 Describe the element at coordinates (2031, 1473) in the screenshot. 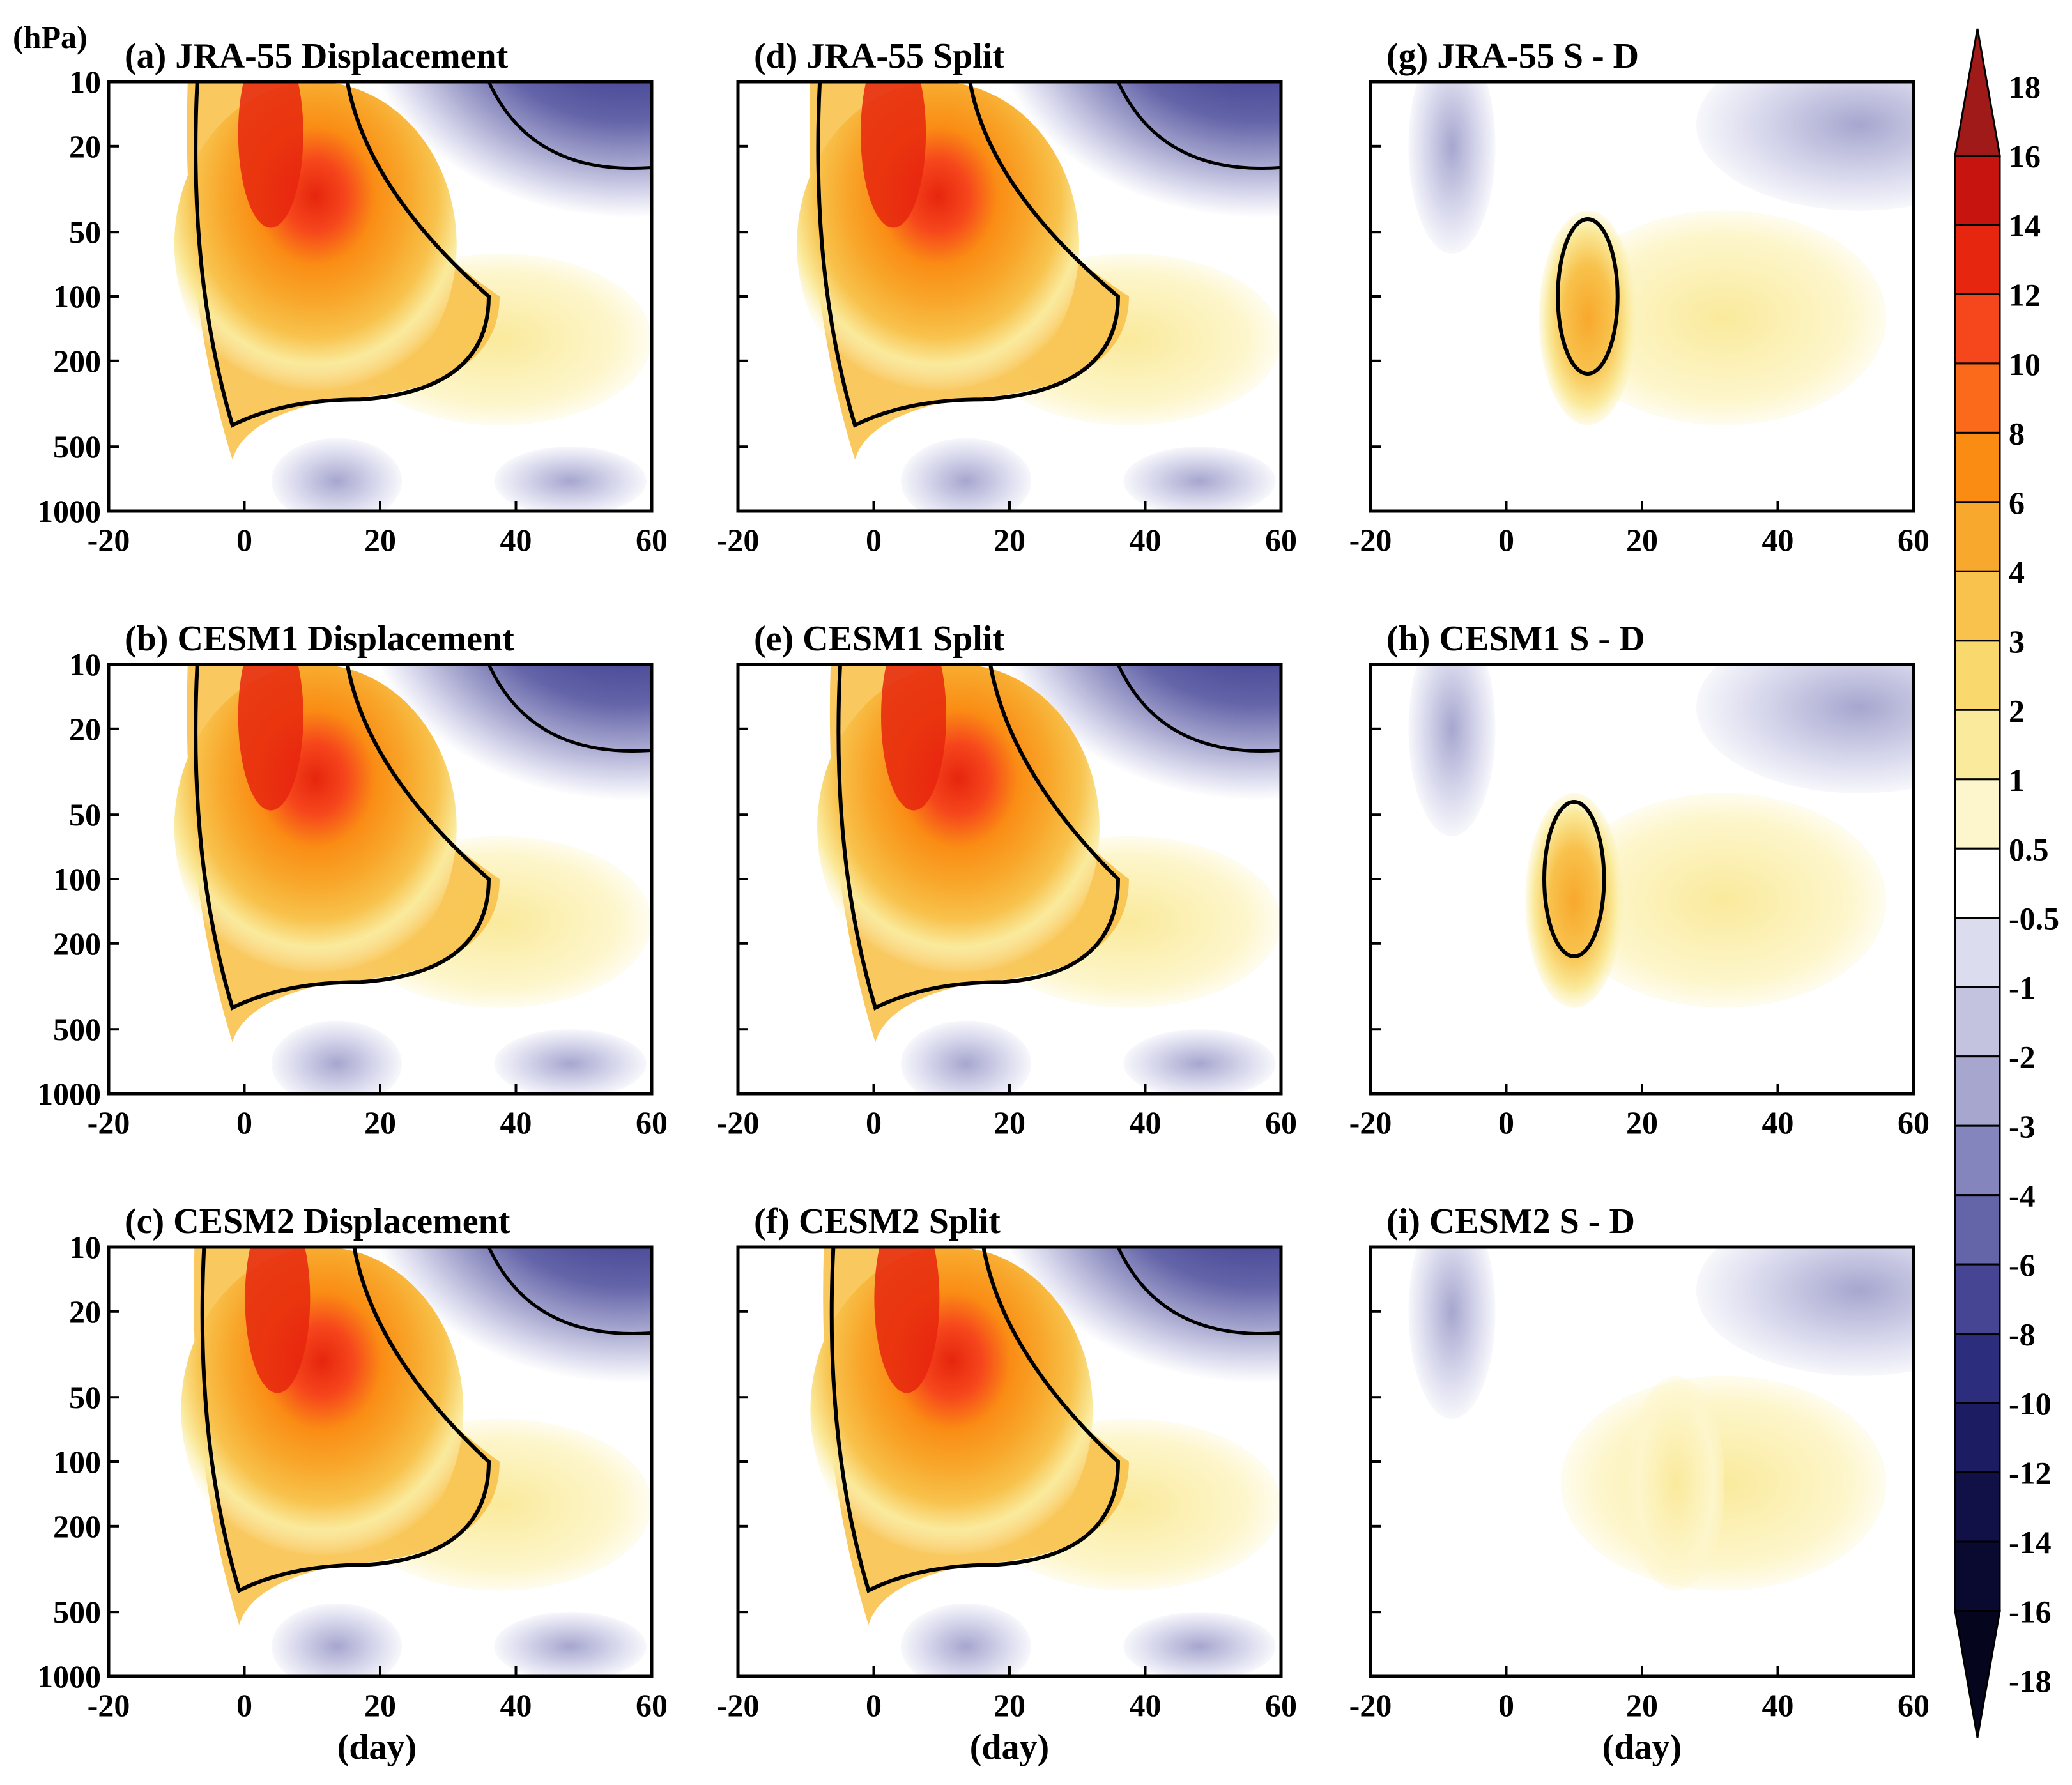

I see `colorbar-label-20: -12` at that location.